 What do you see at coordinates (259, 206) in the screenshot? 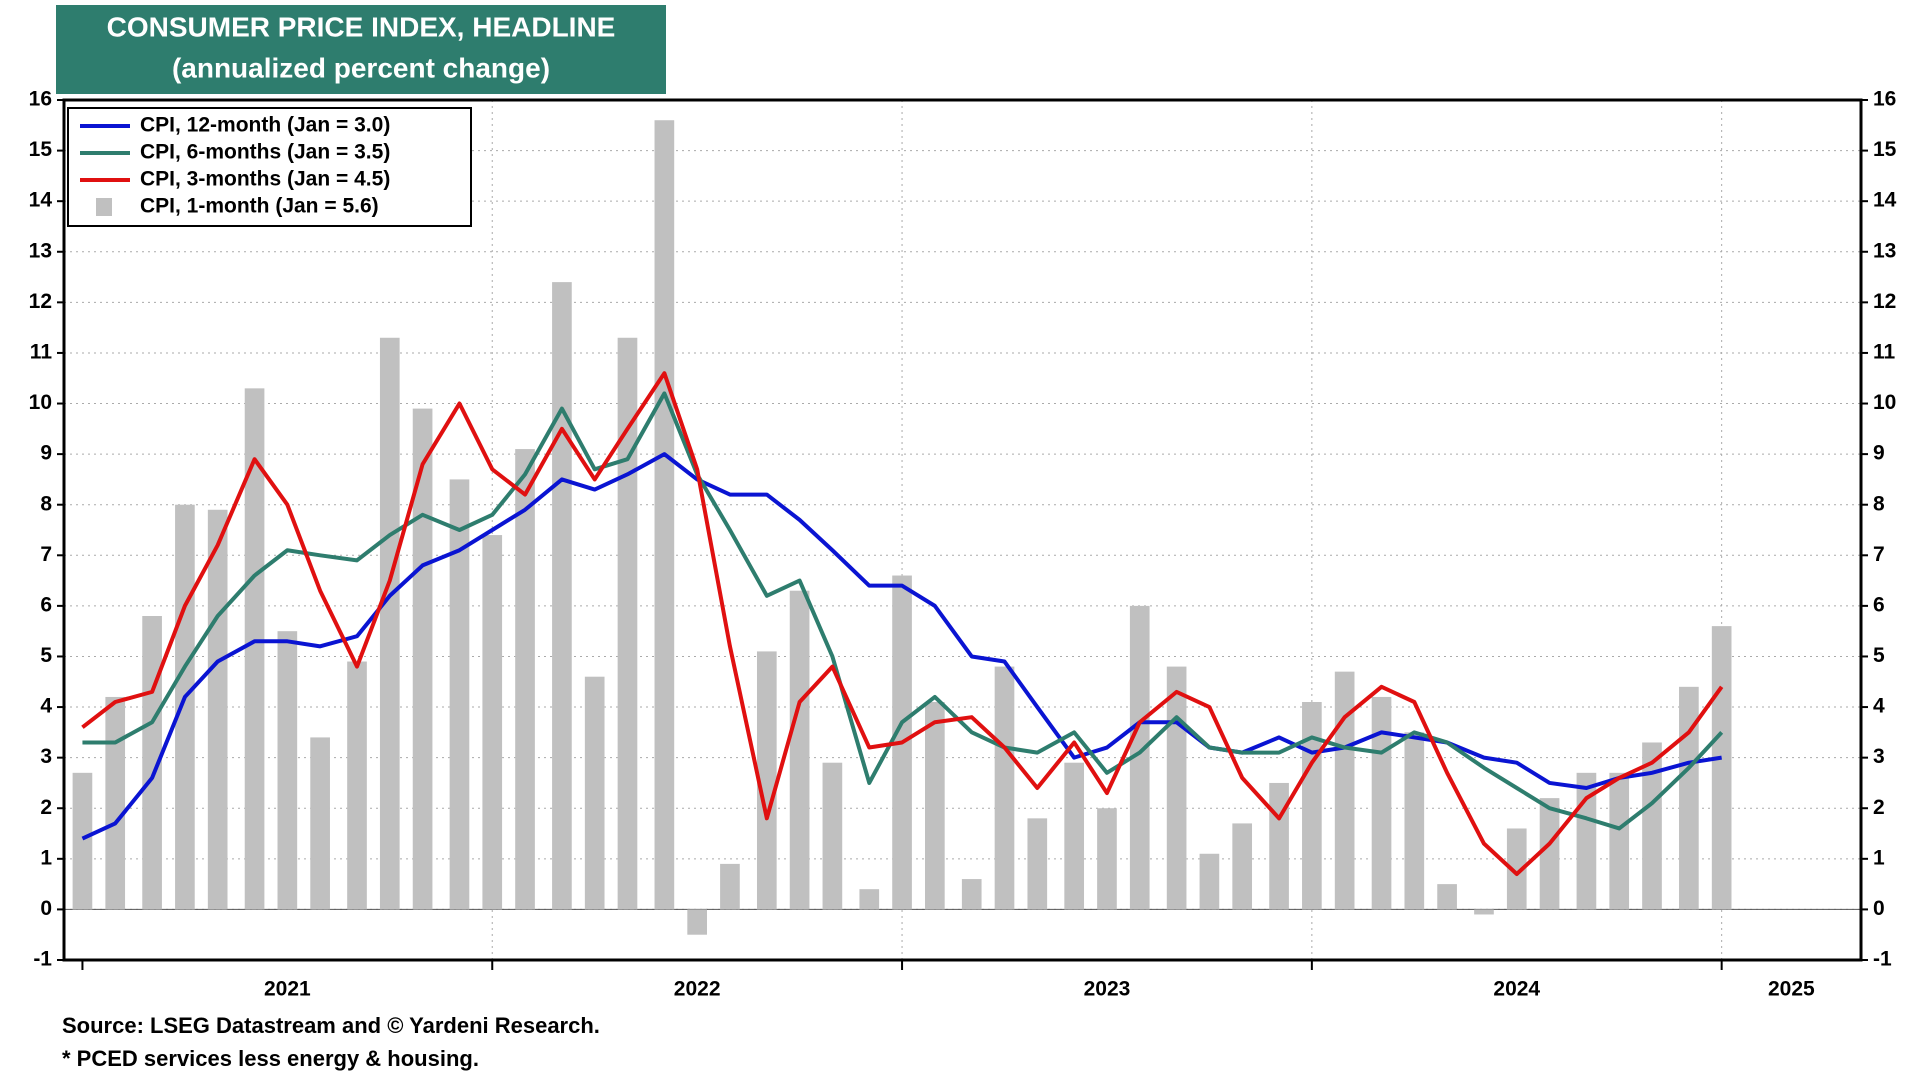
I see `legend-label: CPI, 1-month (Jan = 5.6)` at bounding box center [259, 206].